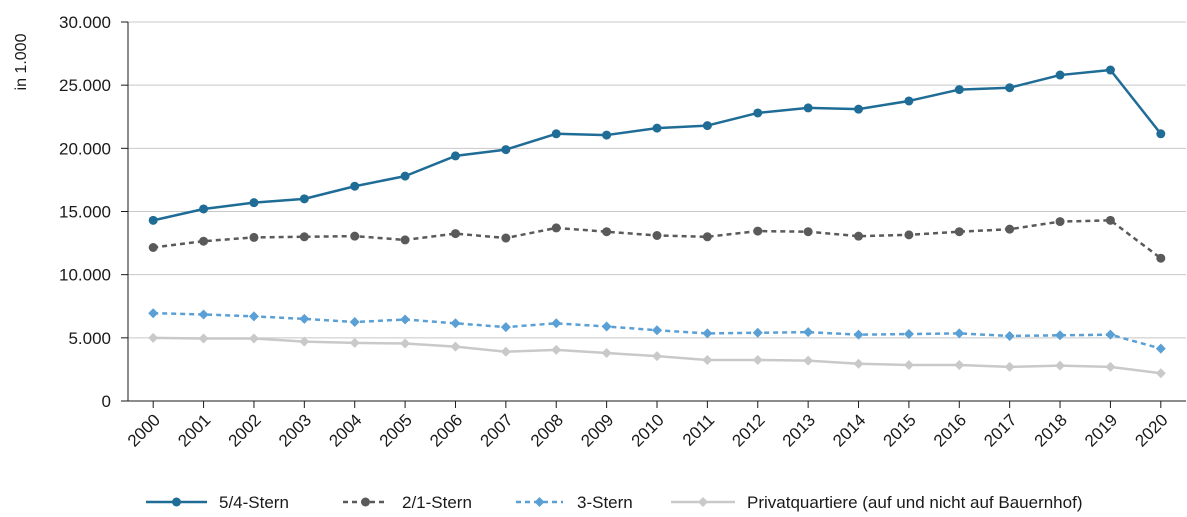  I want to click on legend-item: 3-Stern, so click(574, 502).